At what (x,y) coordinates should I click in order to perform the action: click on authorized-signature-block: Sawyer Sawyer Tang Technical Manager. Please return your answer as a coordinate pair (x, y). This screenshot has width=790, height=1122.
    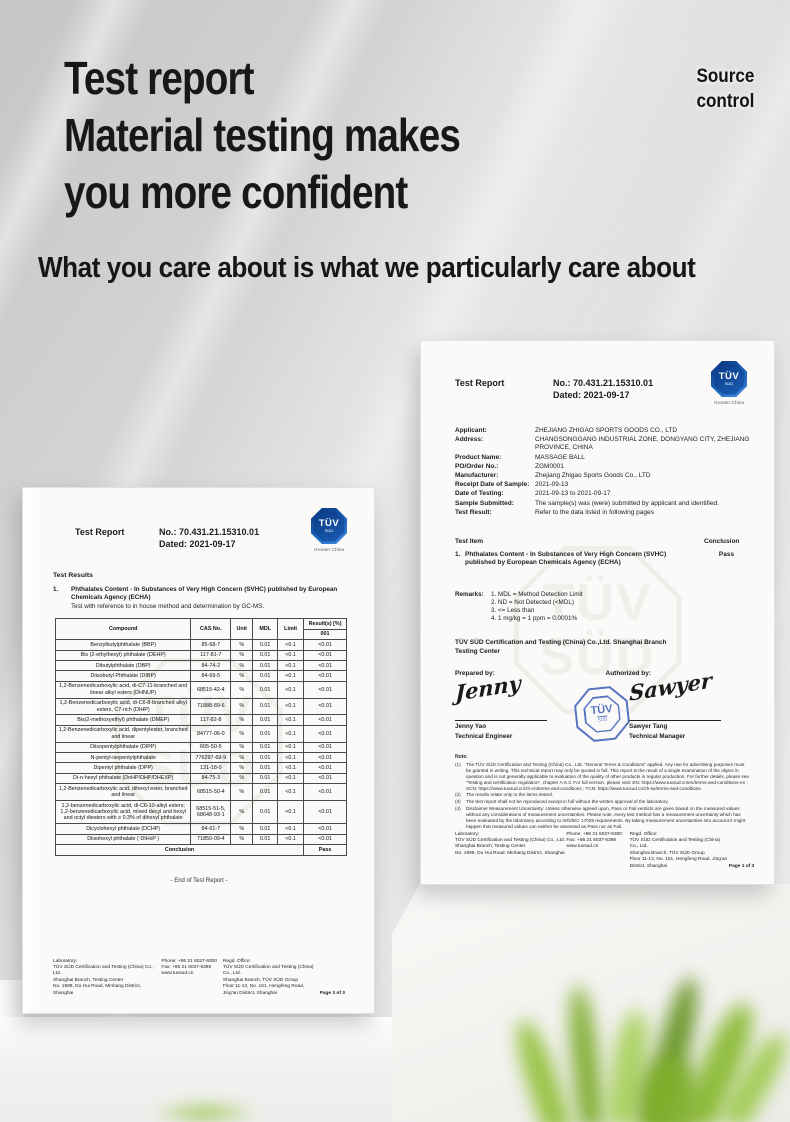
    Looking at the image, I should click on (694, 704).